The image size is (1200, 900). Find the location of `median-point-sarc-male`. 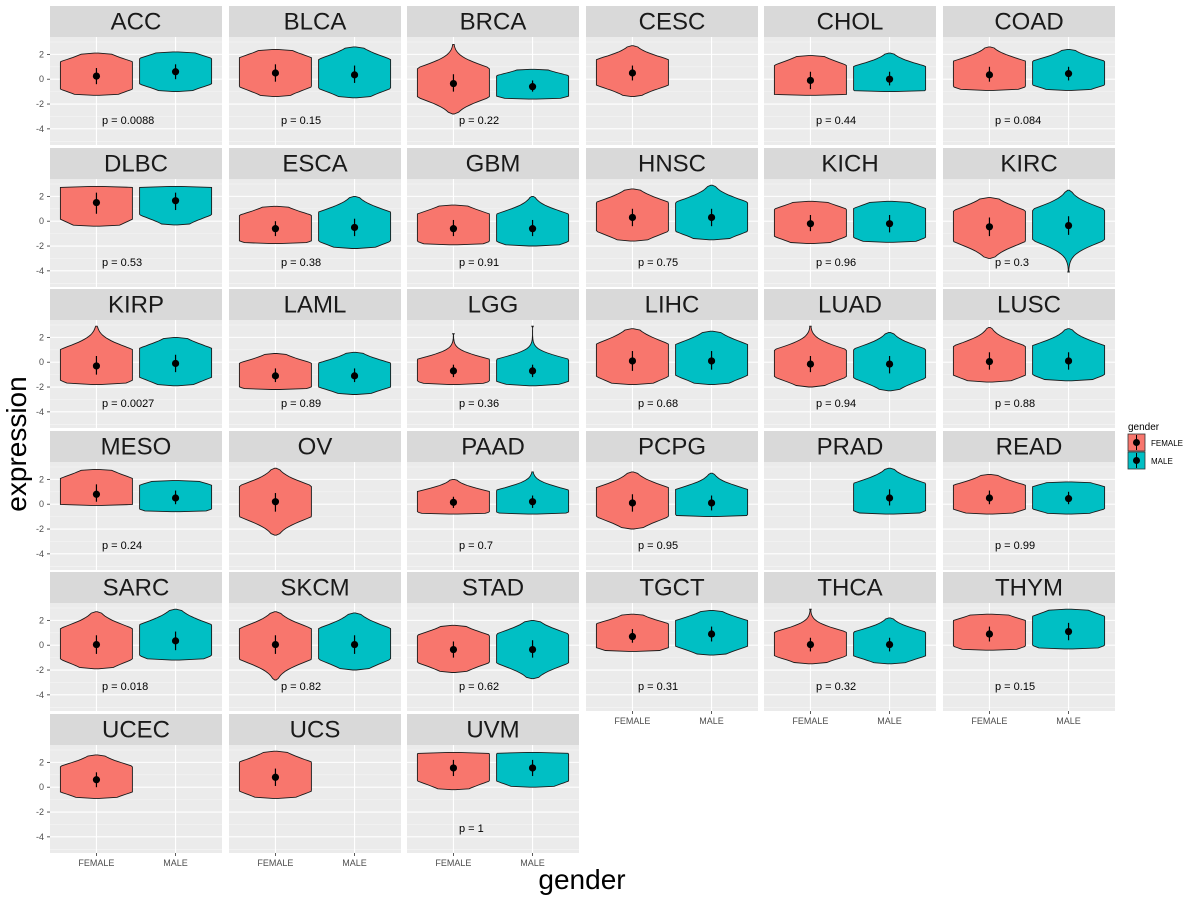

median-point-sarc-male is located at coordinates (175, 641).